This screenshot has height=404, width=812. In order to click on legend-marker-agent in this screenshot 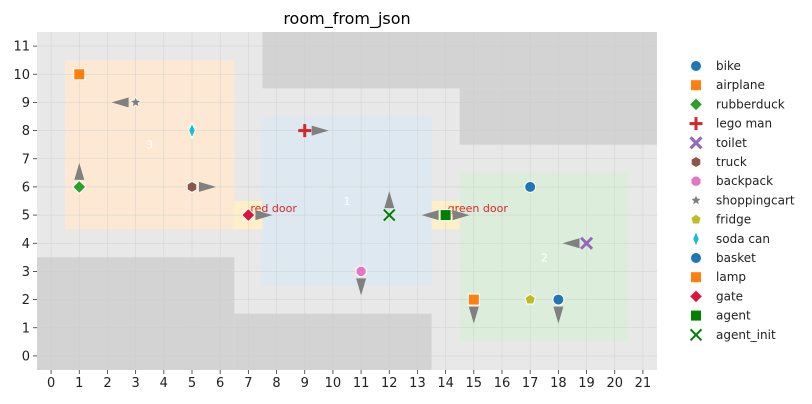, I will do `click(696, 315)`.